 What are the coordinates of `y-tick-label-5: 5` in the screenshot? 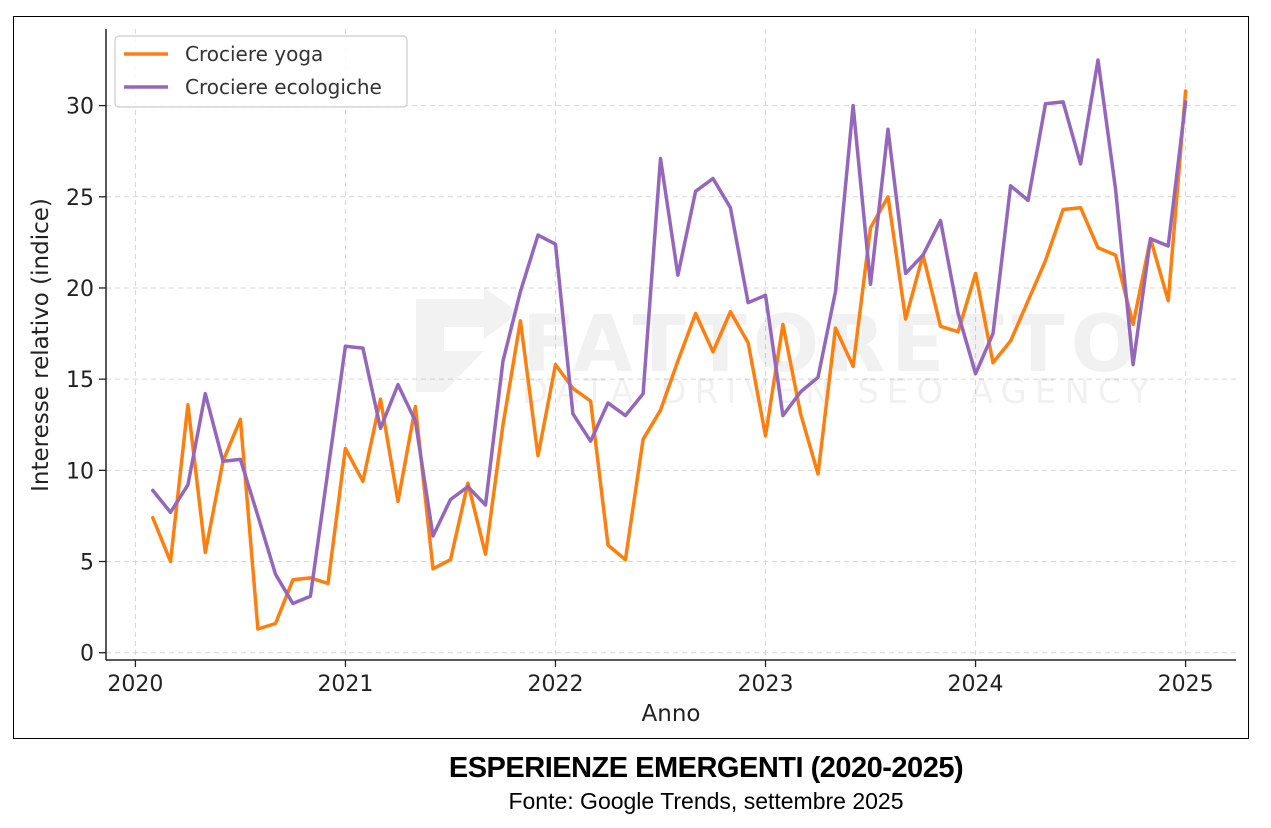 It's located at (87, 563).